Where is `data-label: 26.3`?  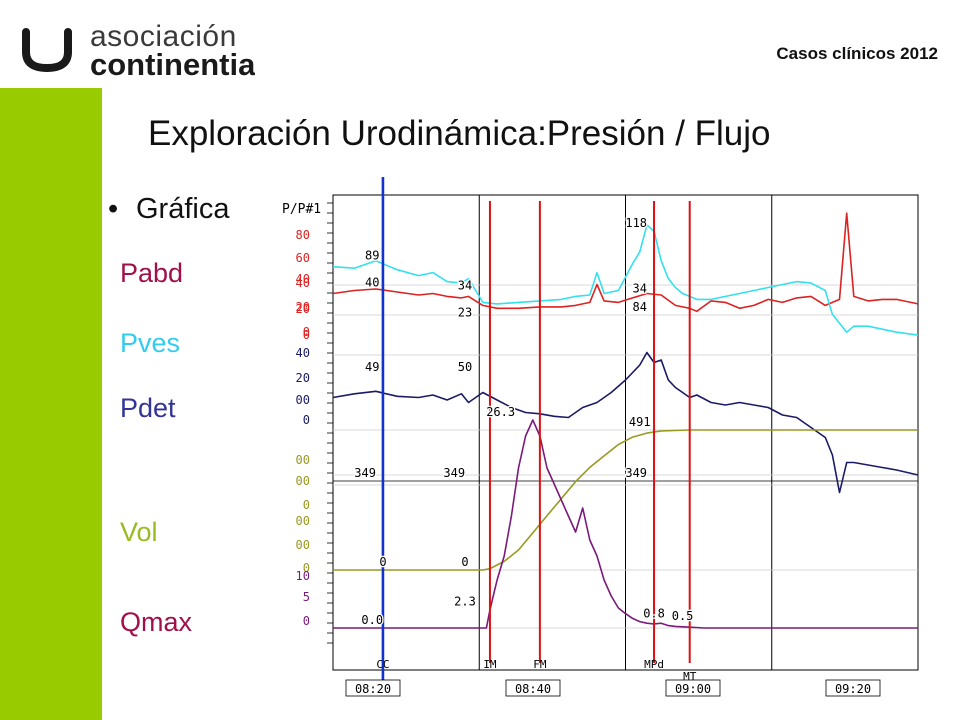 data-label: 26.3 is located at coordinates (500, 412).